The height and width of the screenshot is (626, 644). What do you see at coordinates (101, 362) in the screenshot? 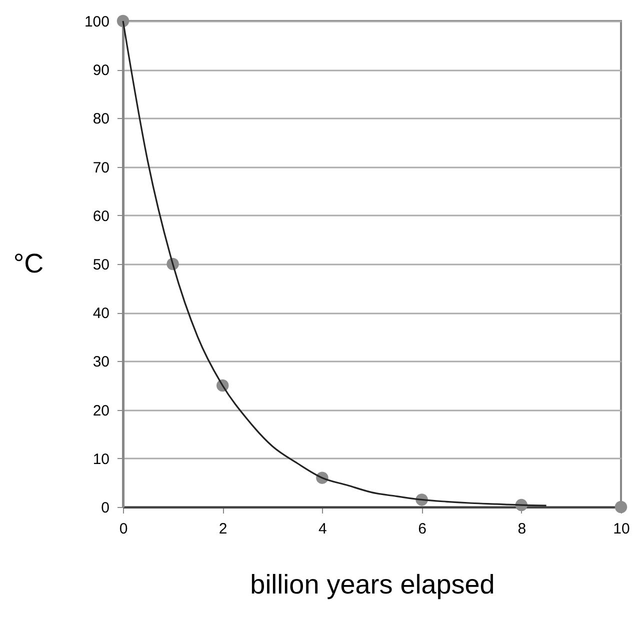
I see `y-tick-label: 30` at bounding box center [101, 362].